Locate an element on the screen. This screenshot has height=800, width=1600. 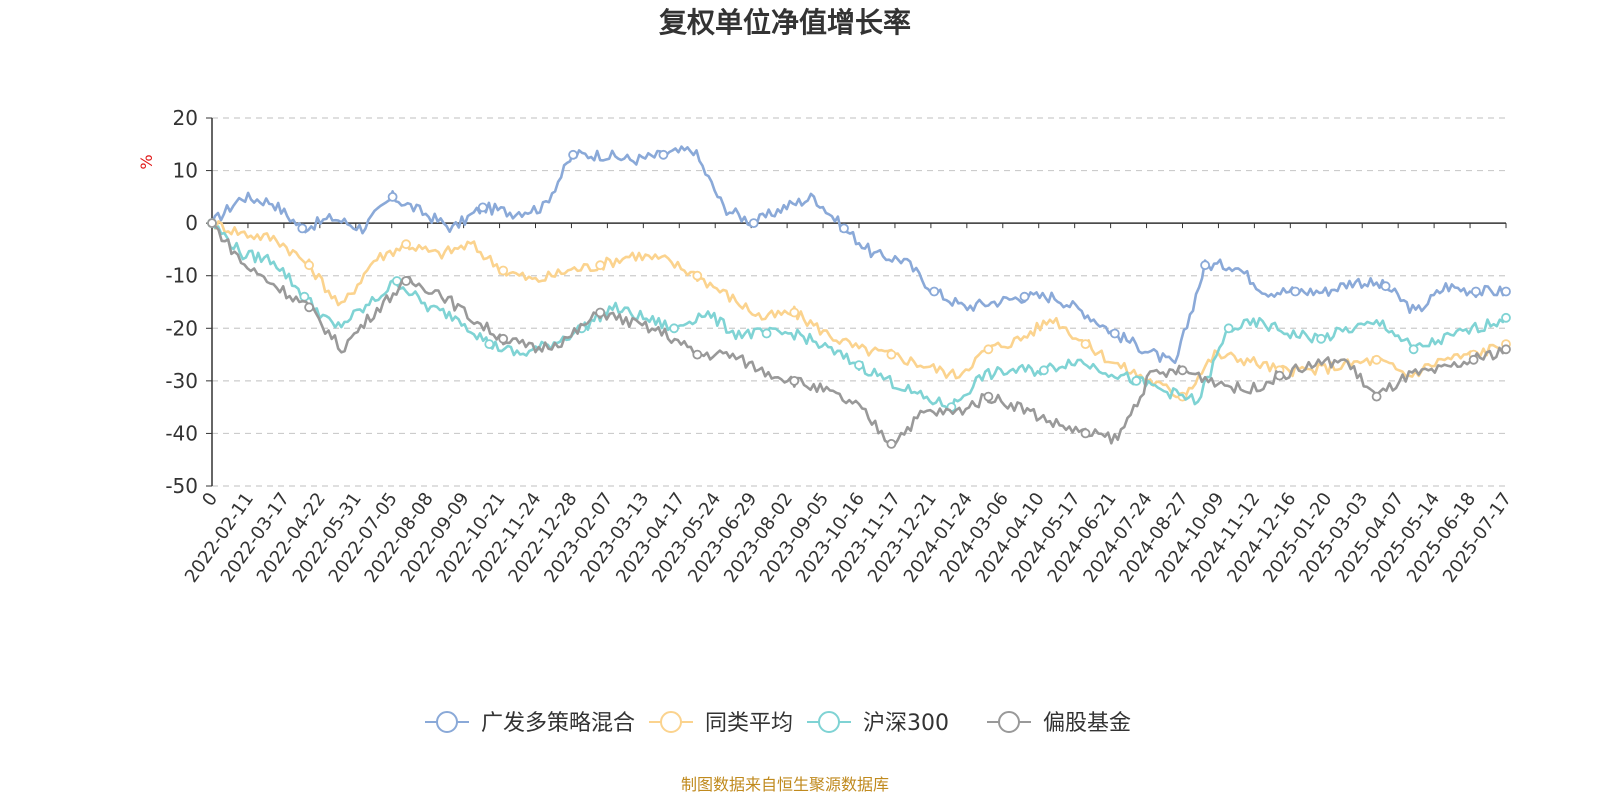
legend-label: 偏股基金 is located at coordinates (1087, 723).